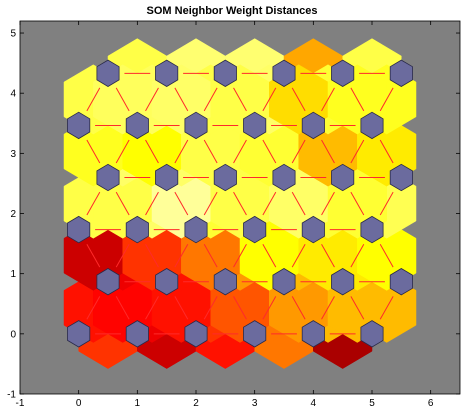 This screenshot has height=409, width=464. Describe the element at coordinates (232, 11) in the screenshot. I see `chart-title: SOM Neighbor Weight Distances` at that location.